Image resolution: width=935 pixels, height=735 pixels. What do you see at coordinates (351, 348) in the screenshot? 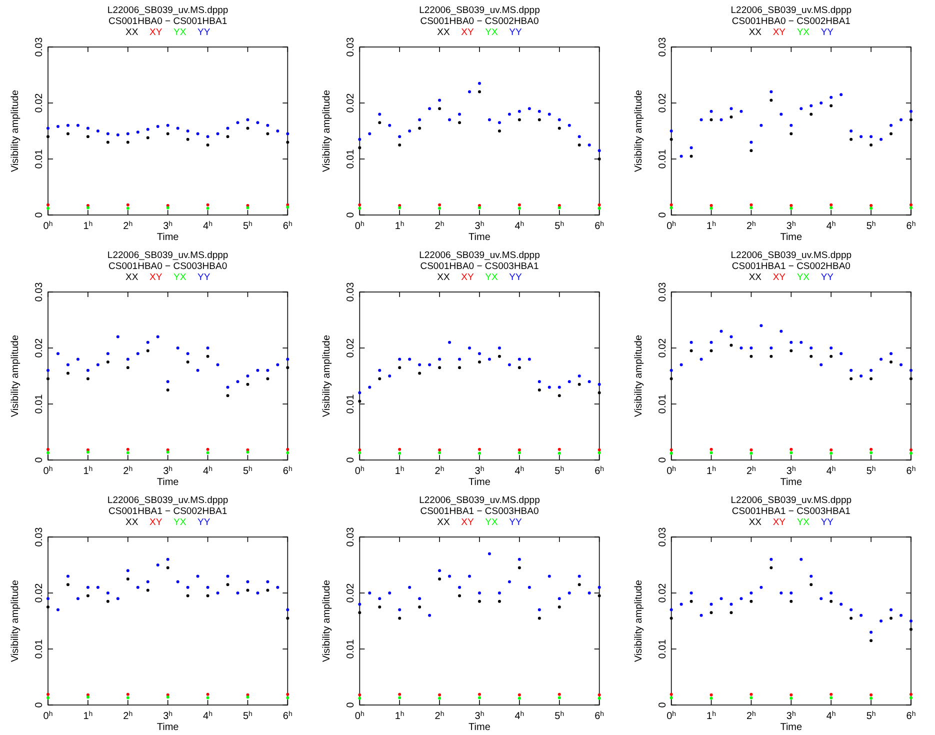
I see `y-tick-label: 0.02` at bounding box center [351, 348].